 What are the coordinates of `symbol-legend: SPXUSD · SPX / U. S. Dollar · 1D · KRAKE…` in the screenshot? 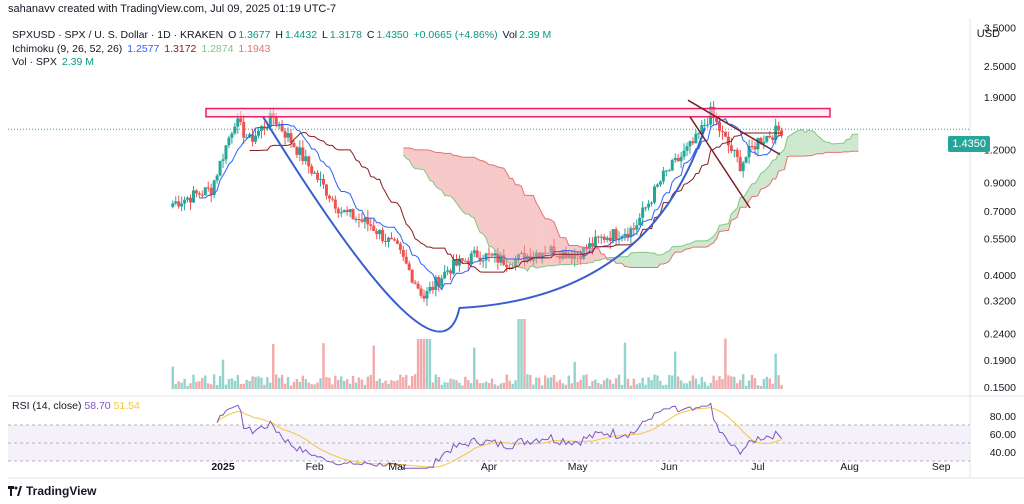 It's located at (282, 35).